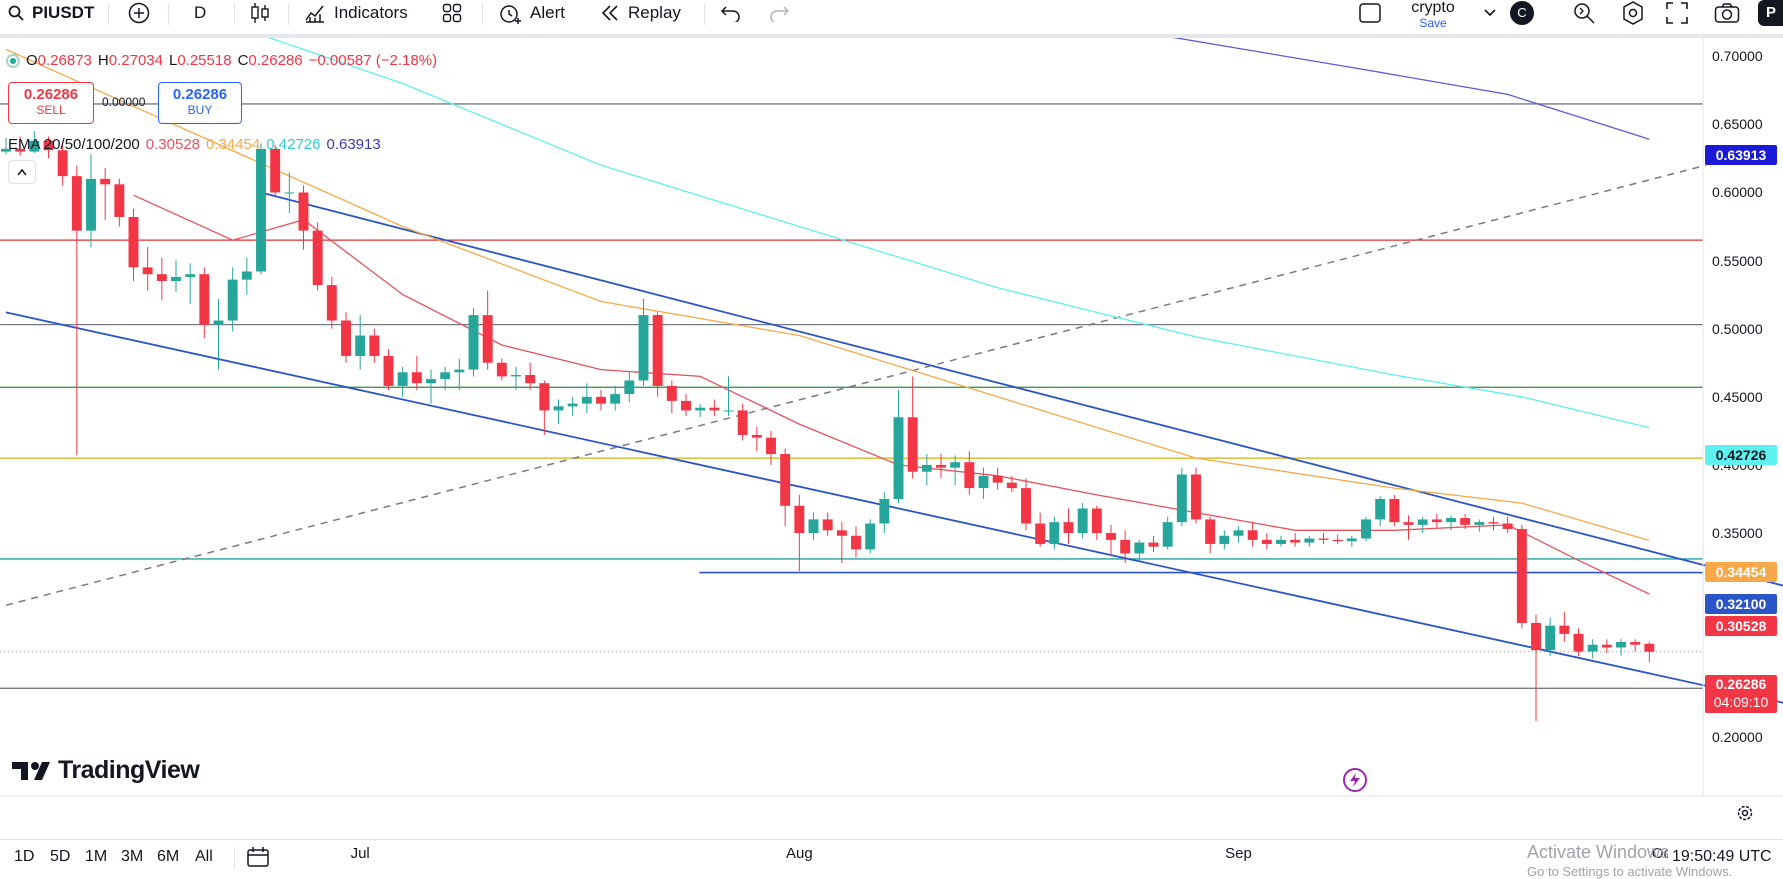 This screenshot has height=879, width=1783. Describe the element at coordinates (64, 60) in the screenshot. I see `open-value: 0.26873` at that location.